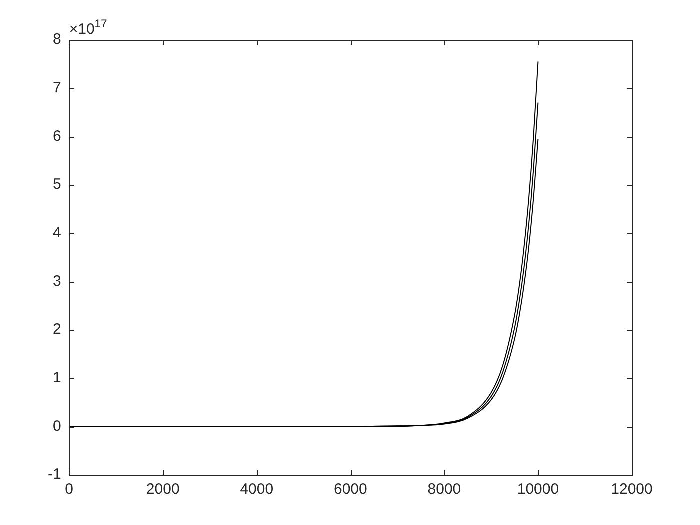 The width and height of the screenshot is (700, 525). I want to click on y-tick-label: 2, so click(57, 329).